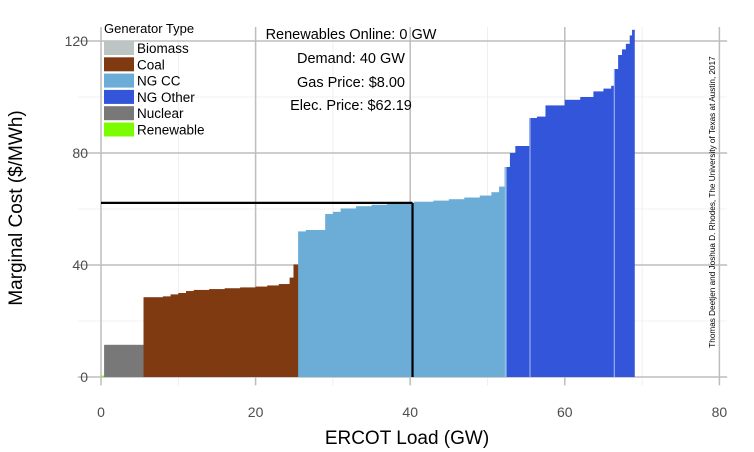 This screenshot has height=452, width=754. I want to click on x-tick-label: 0, so click(101, 412).